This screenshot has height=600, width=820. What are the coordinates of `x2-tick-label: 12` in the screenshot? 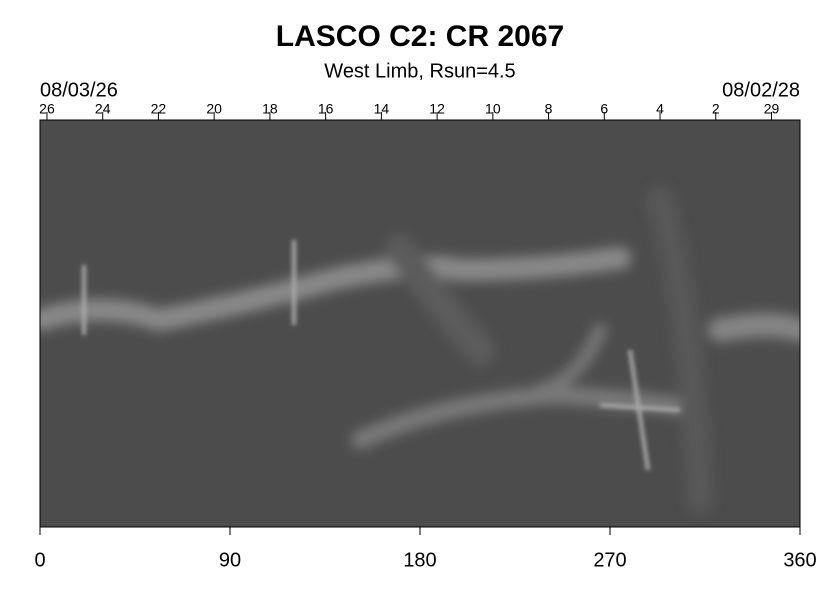 It's located at (437, 109).